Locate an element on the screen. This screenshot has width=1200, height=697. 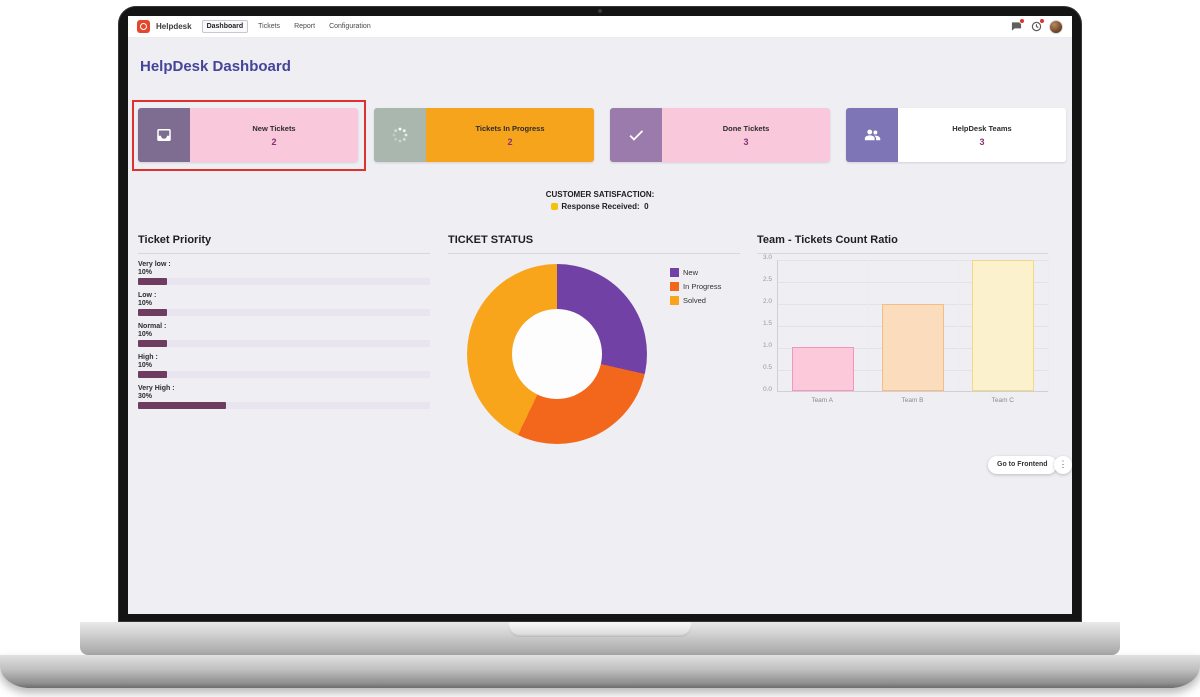
priority-row-very-low: Very low : 10% is located at coordinates (284, 273).